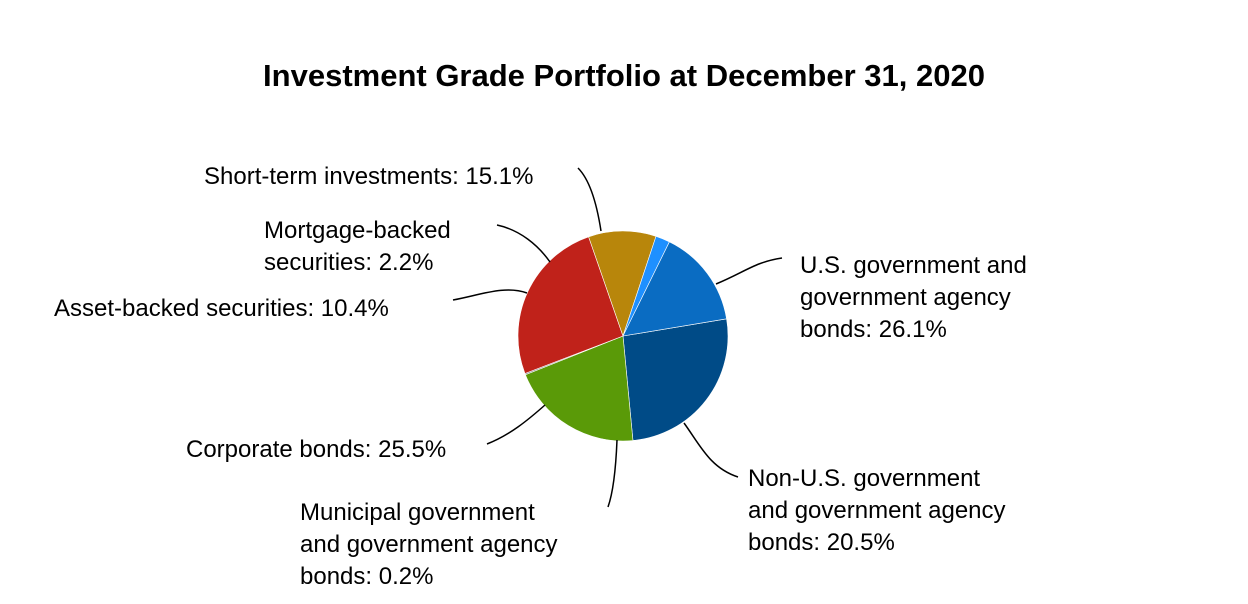 Image resolution: width=1248 pixels, height=604 pixels. Describe the element at coordinates (417, 512) in the screenshot. I see `slice-label-line: Municipal government` at that location.